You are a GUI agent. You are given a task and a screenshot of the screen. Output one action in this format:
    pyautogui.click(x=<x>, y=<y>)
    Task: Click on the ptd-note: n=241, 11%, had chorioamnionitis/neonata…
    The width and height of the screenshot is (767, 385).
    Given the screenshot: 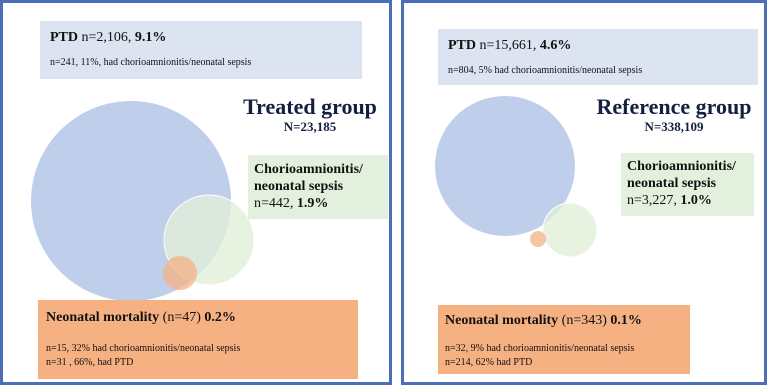 What is the action you would take?
    pyautogui.click(x=151, y=62)
    